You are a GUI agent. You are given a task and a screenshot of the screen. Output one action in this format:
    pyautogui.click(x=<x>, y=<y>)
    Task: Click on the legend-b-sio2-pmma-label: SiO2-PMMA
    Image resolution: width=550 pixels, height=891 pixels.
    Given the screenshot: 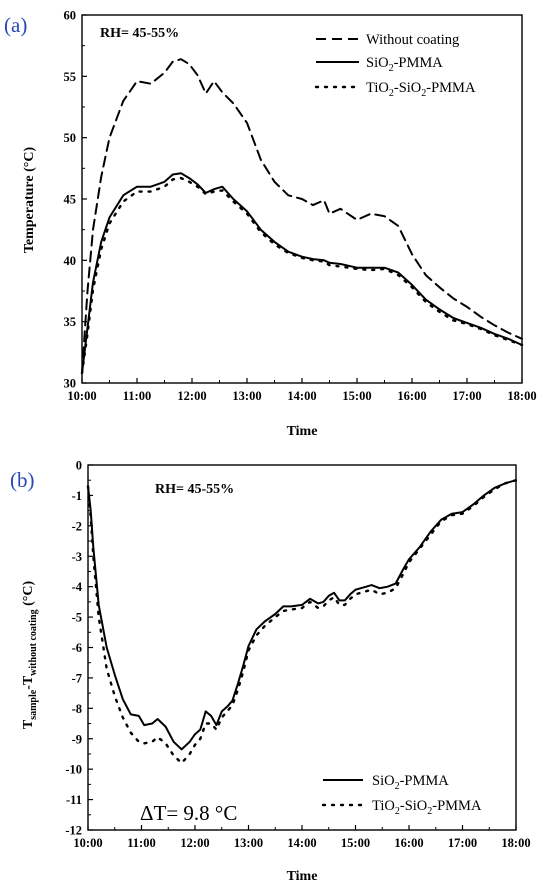 What is the action you would take?
    pyautogui.click(x=410, y=782)
    